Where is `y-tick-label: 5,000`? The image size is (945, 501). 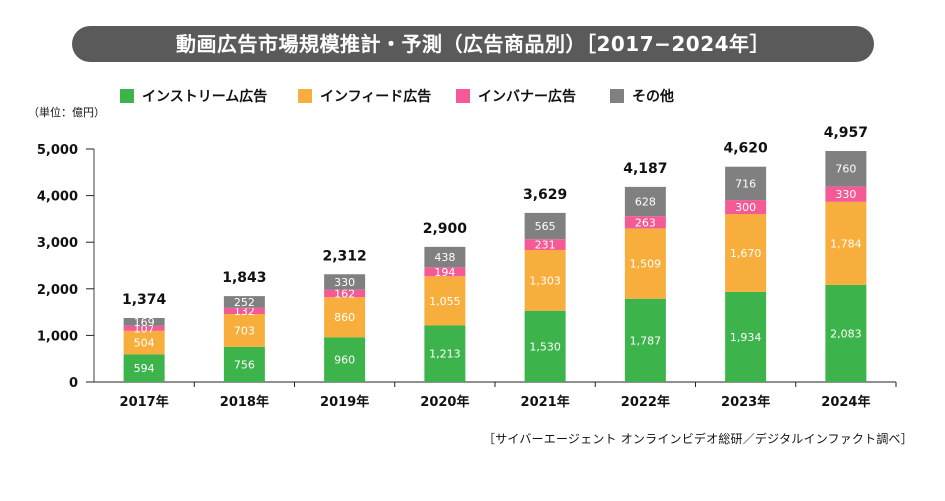 y-tick-label: 5,000 is located at coordinates (57, 150).